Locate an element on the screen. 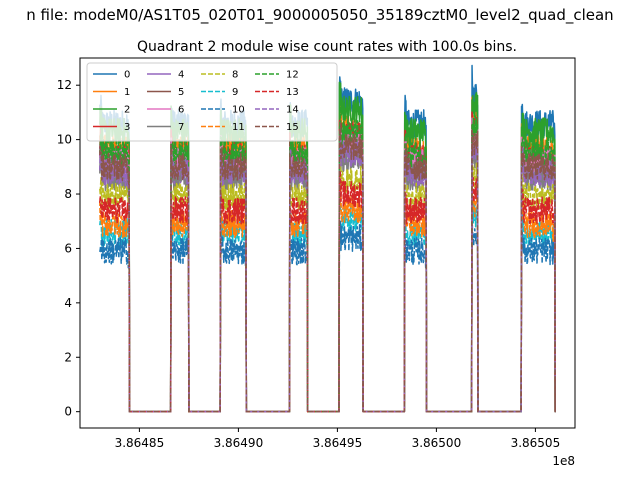 The image size is (640, 480). x-axis-offset-label: 1e8 is located at coordinates (563, 461).